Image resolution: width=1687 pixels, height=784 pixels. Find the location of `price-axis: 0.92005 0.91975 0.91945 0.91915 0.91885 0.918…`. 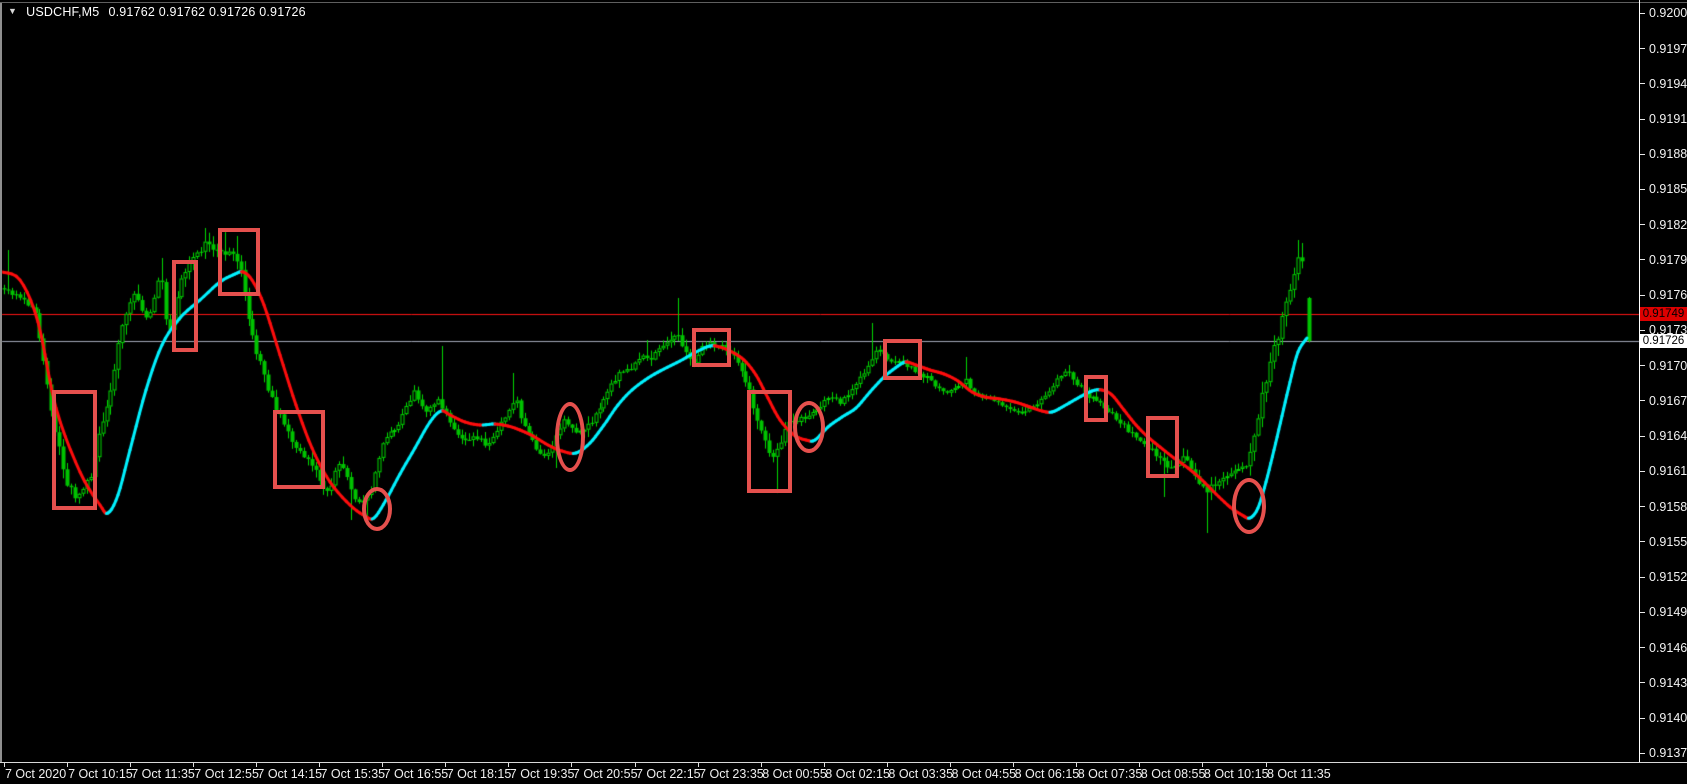

price-axis: 0.92005 0.91975 0.91945 0.91915 0.91885 0.918… is located at coordinates (1663, 381).